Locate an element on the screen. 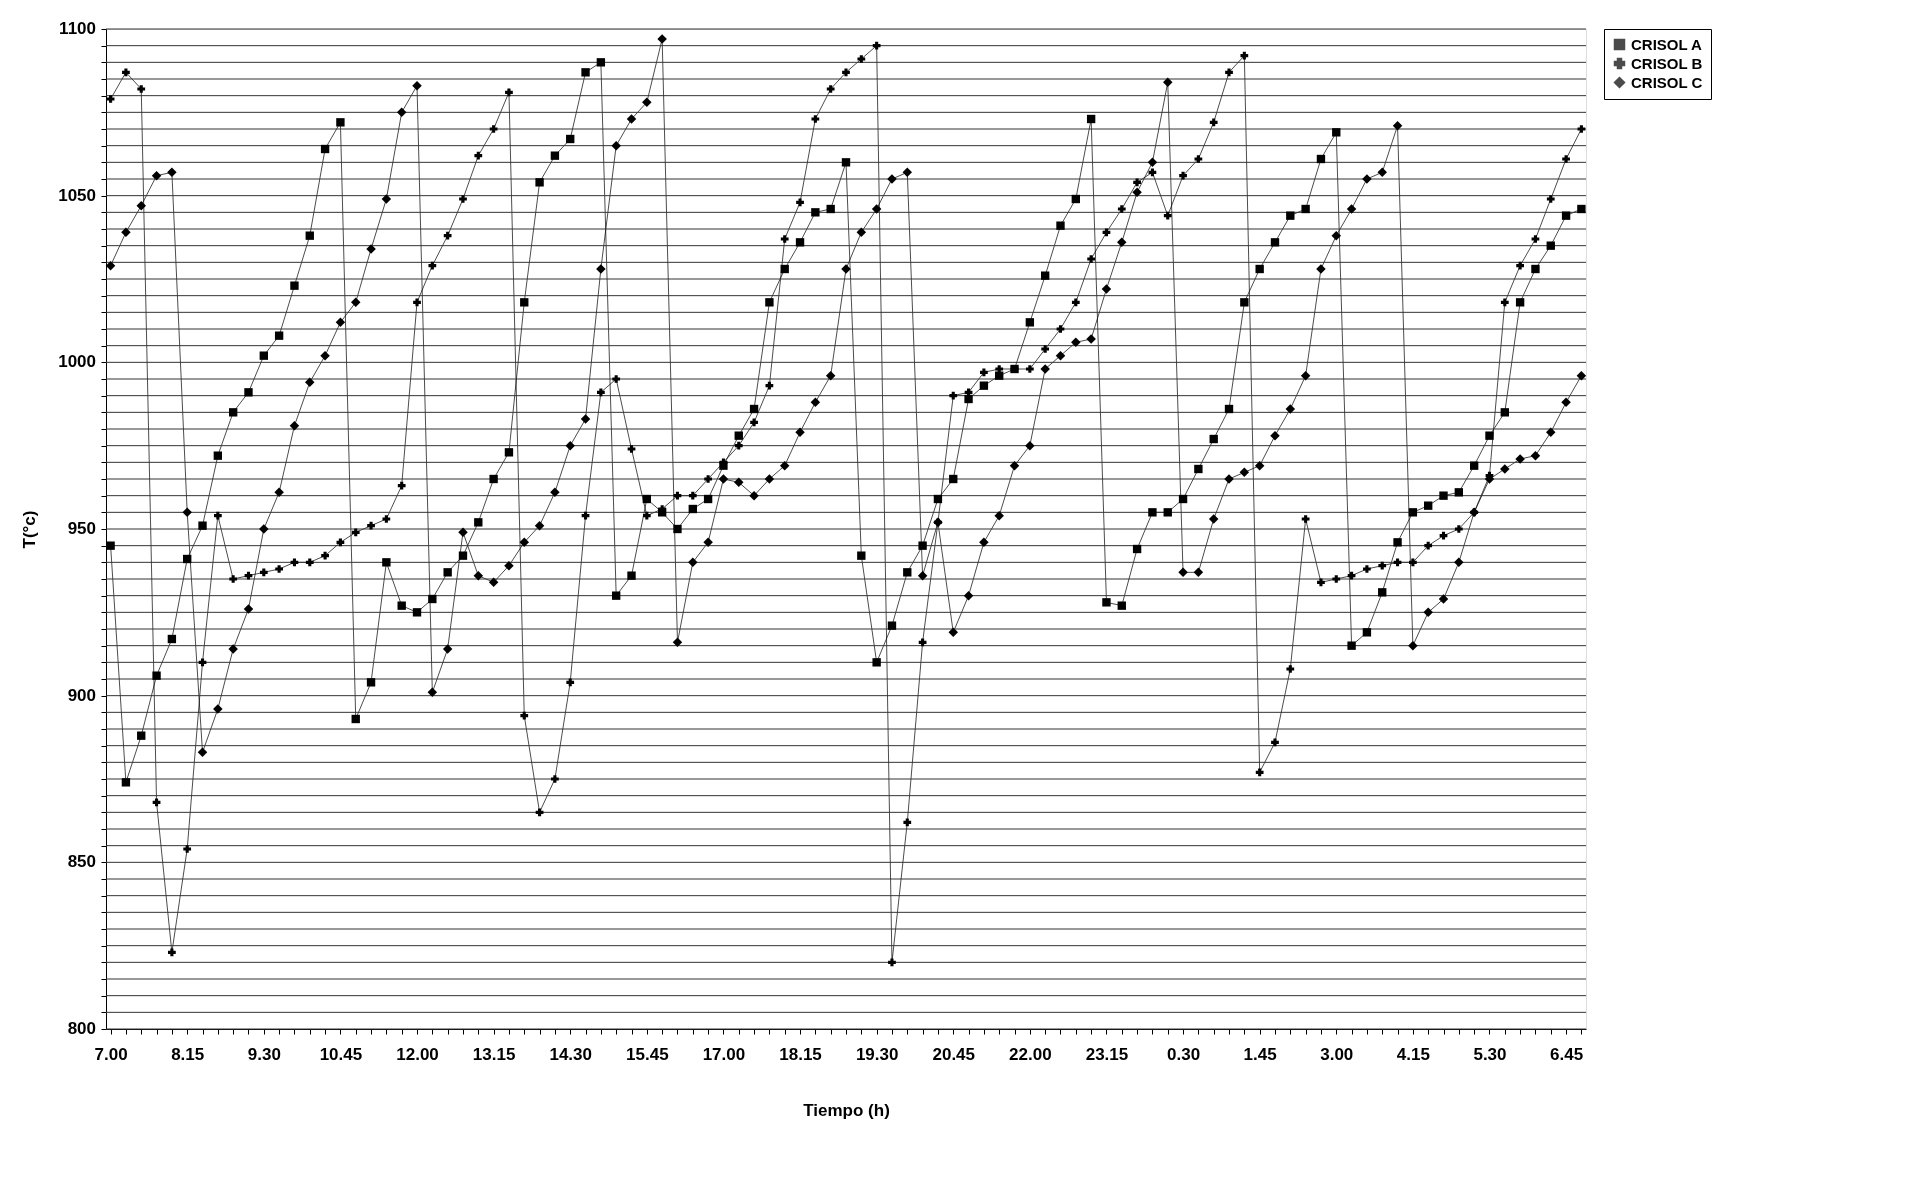 The image size is (1925, 1197). x-tick-label: 7.00 is located at coordinates (111, 1054).